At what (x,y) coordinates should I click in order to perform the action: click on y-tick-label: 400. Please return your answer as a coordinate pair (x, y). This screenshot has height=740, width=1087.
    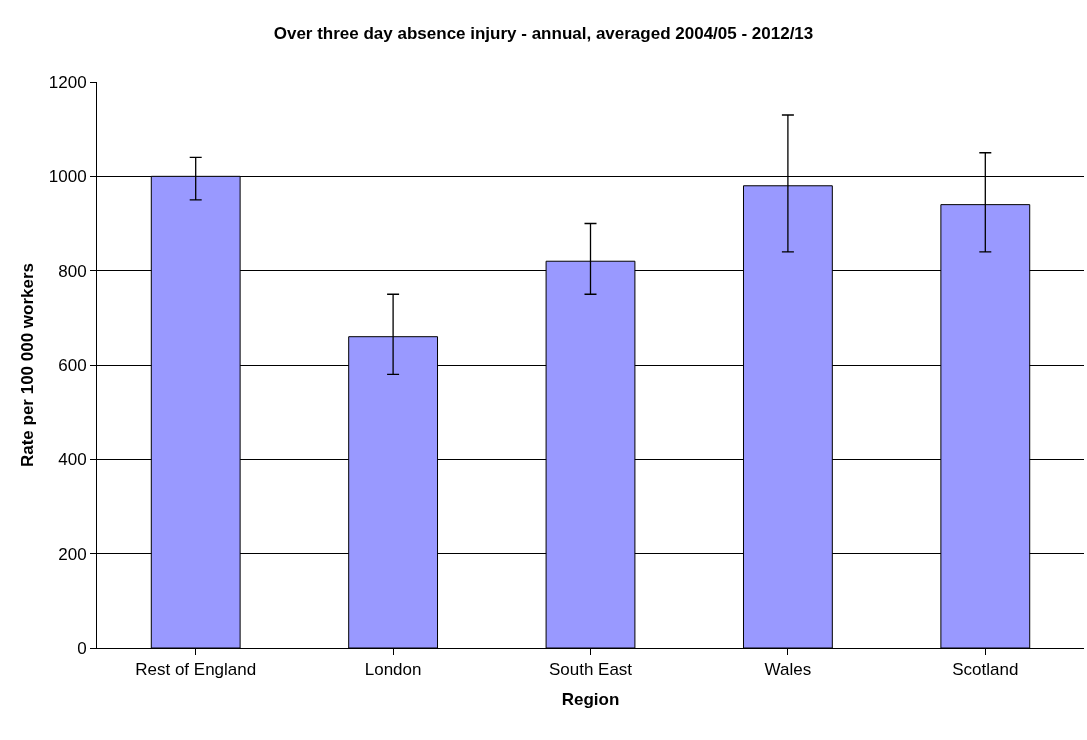
    Looking at the image, I should click on (72, 460).